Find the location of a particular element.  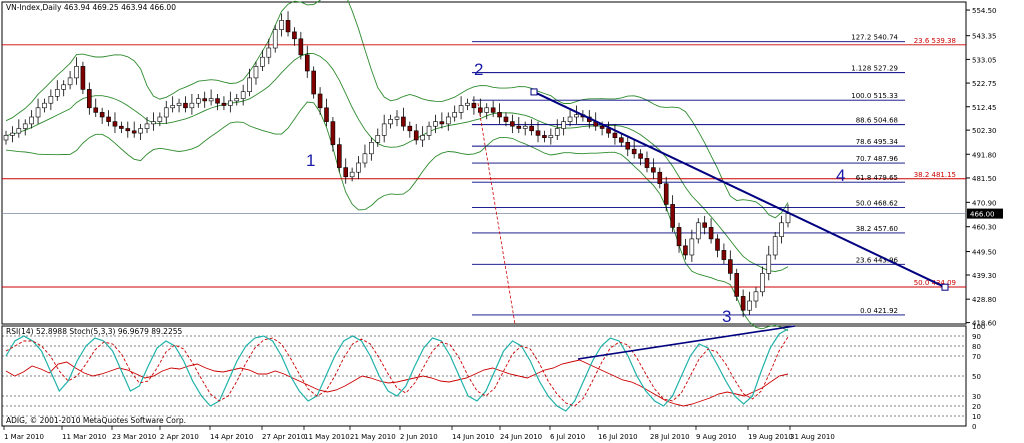

indicator-tick-label: 80 is located at coordinates (976, 347).